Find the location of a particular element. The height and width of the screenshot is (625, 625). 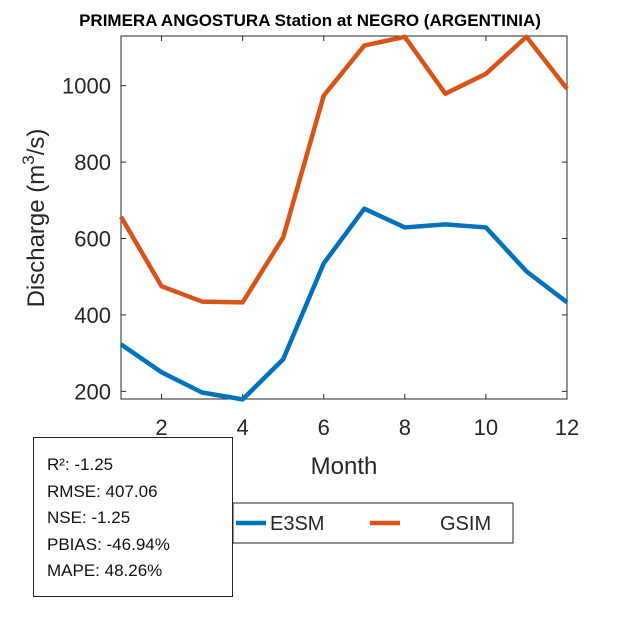

y-axis-label-main: Discharge (m is located at coordinates (36, 236).